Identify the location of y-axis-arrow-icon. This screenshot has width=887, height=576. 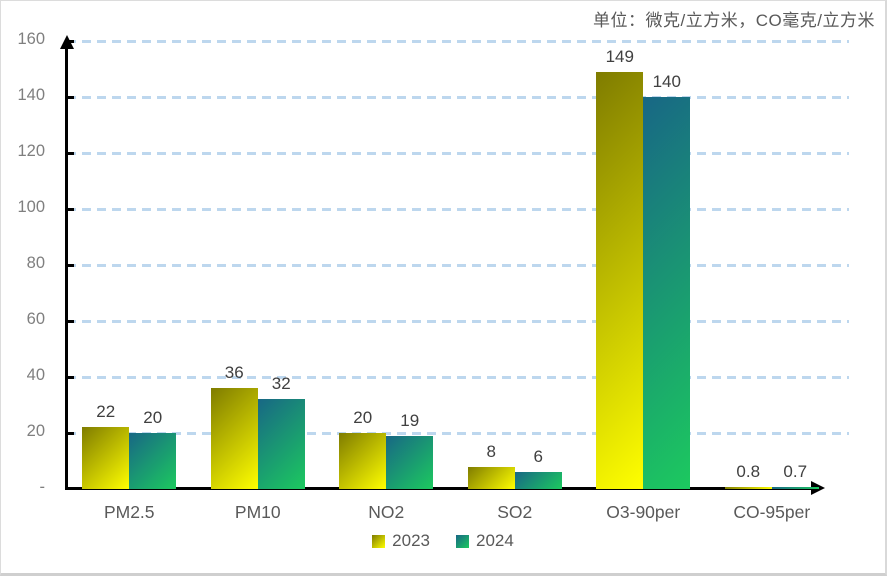
(66, 42).